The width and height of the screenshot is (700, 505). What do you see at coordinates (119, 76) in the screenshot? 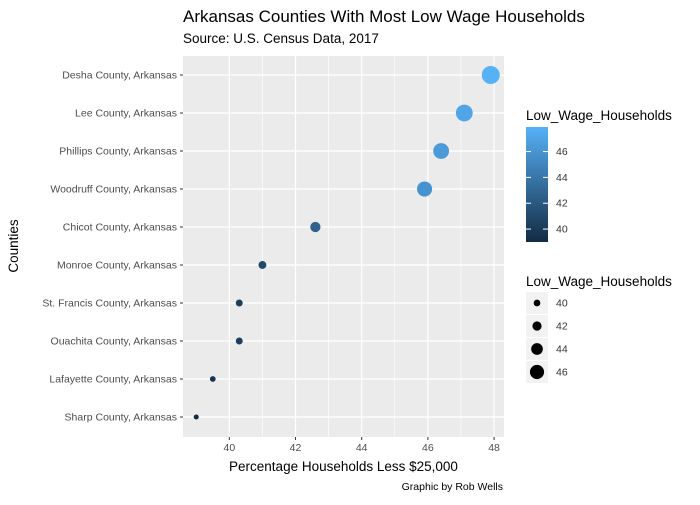
I see `y-tick-label: Desha County, Arkansas` at bounding box center [119, 76].